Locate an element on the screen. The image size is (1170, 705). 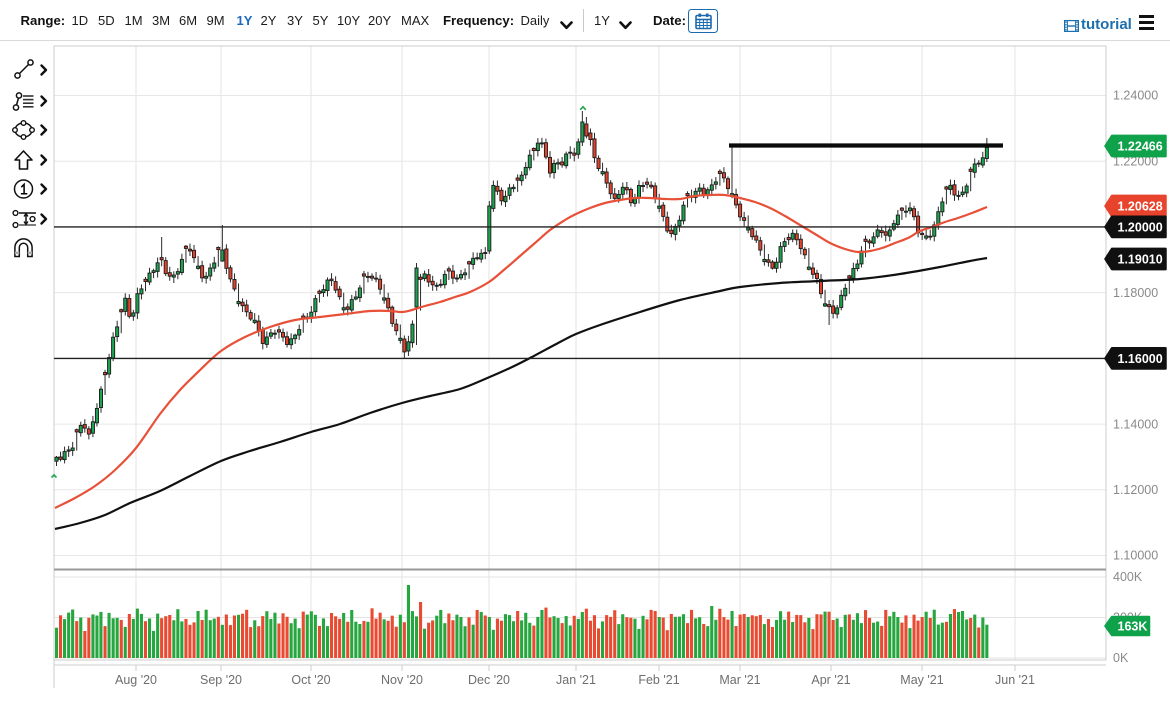
svg-text: Mar '21 is located at coordinates (739, 680).